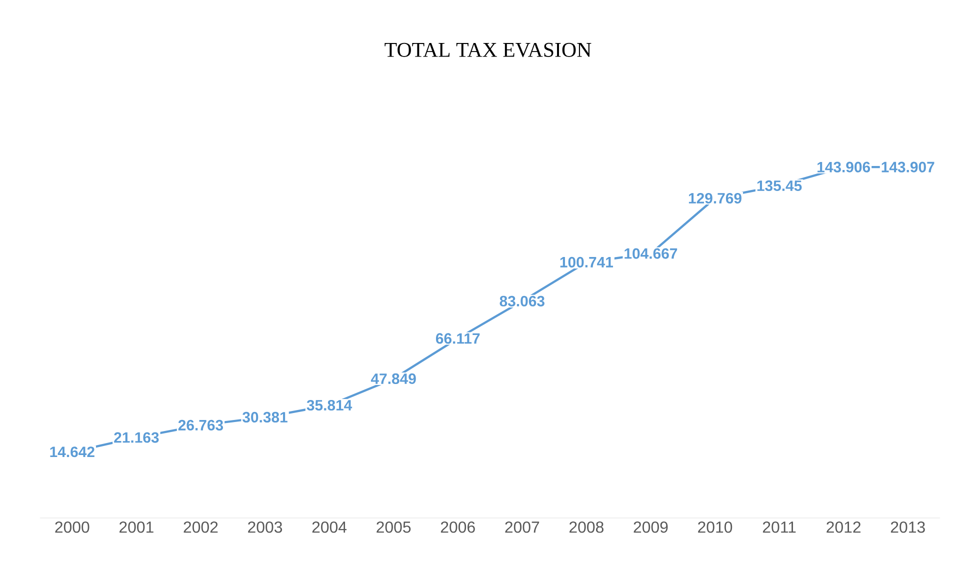 This screenshot has width=955, height=580. Describe the element at coordinates (136, 437) in the screenshot. I see `data-label: 21.163` at that location.